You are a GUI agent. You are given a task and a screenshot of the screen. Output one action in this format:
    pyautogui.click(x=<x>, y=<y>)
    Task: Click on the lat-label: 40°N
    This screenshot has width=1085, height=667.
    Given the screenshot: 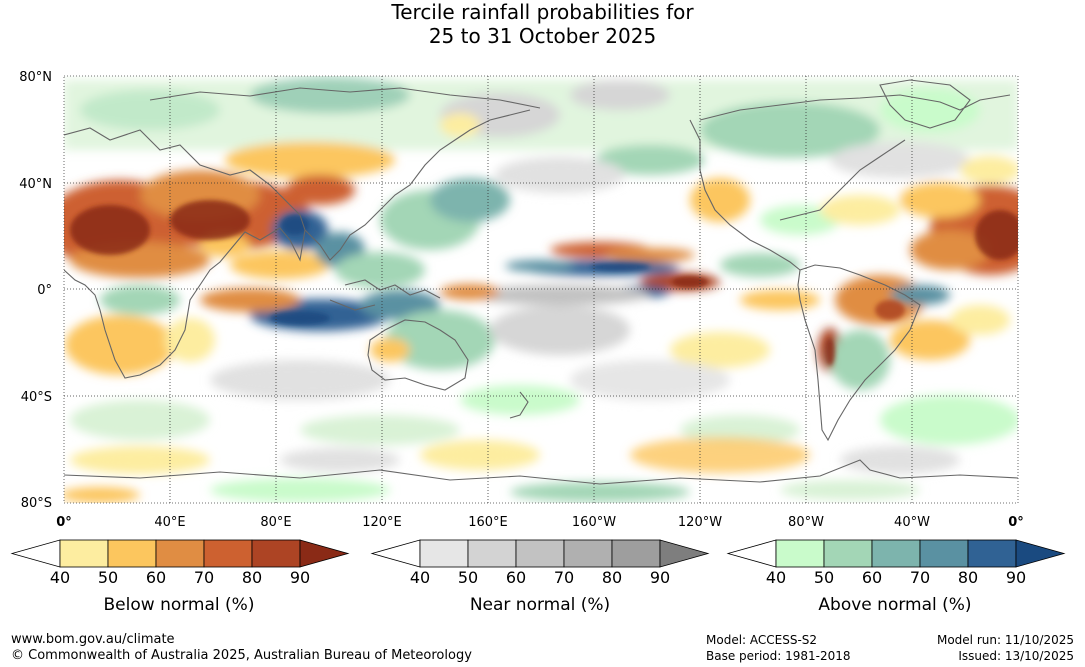 What is the action you would take?
    pyautogui.click(x=35, y=184)
    